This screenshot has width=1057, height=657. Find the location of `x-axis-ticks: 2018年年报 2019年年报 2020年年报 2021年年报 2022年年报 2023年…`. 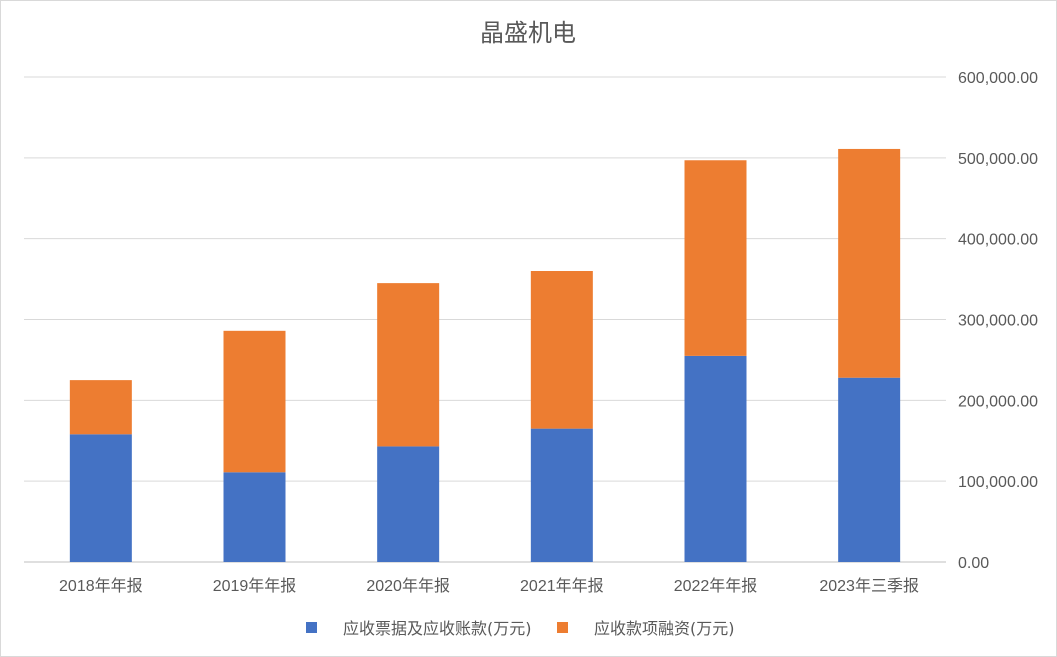

x-axis-ticks: 2018年年报 2019年年报 2020年年报 2021年年报 2022年年报 2023年… is located at coordinates (489, 586).